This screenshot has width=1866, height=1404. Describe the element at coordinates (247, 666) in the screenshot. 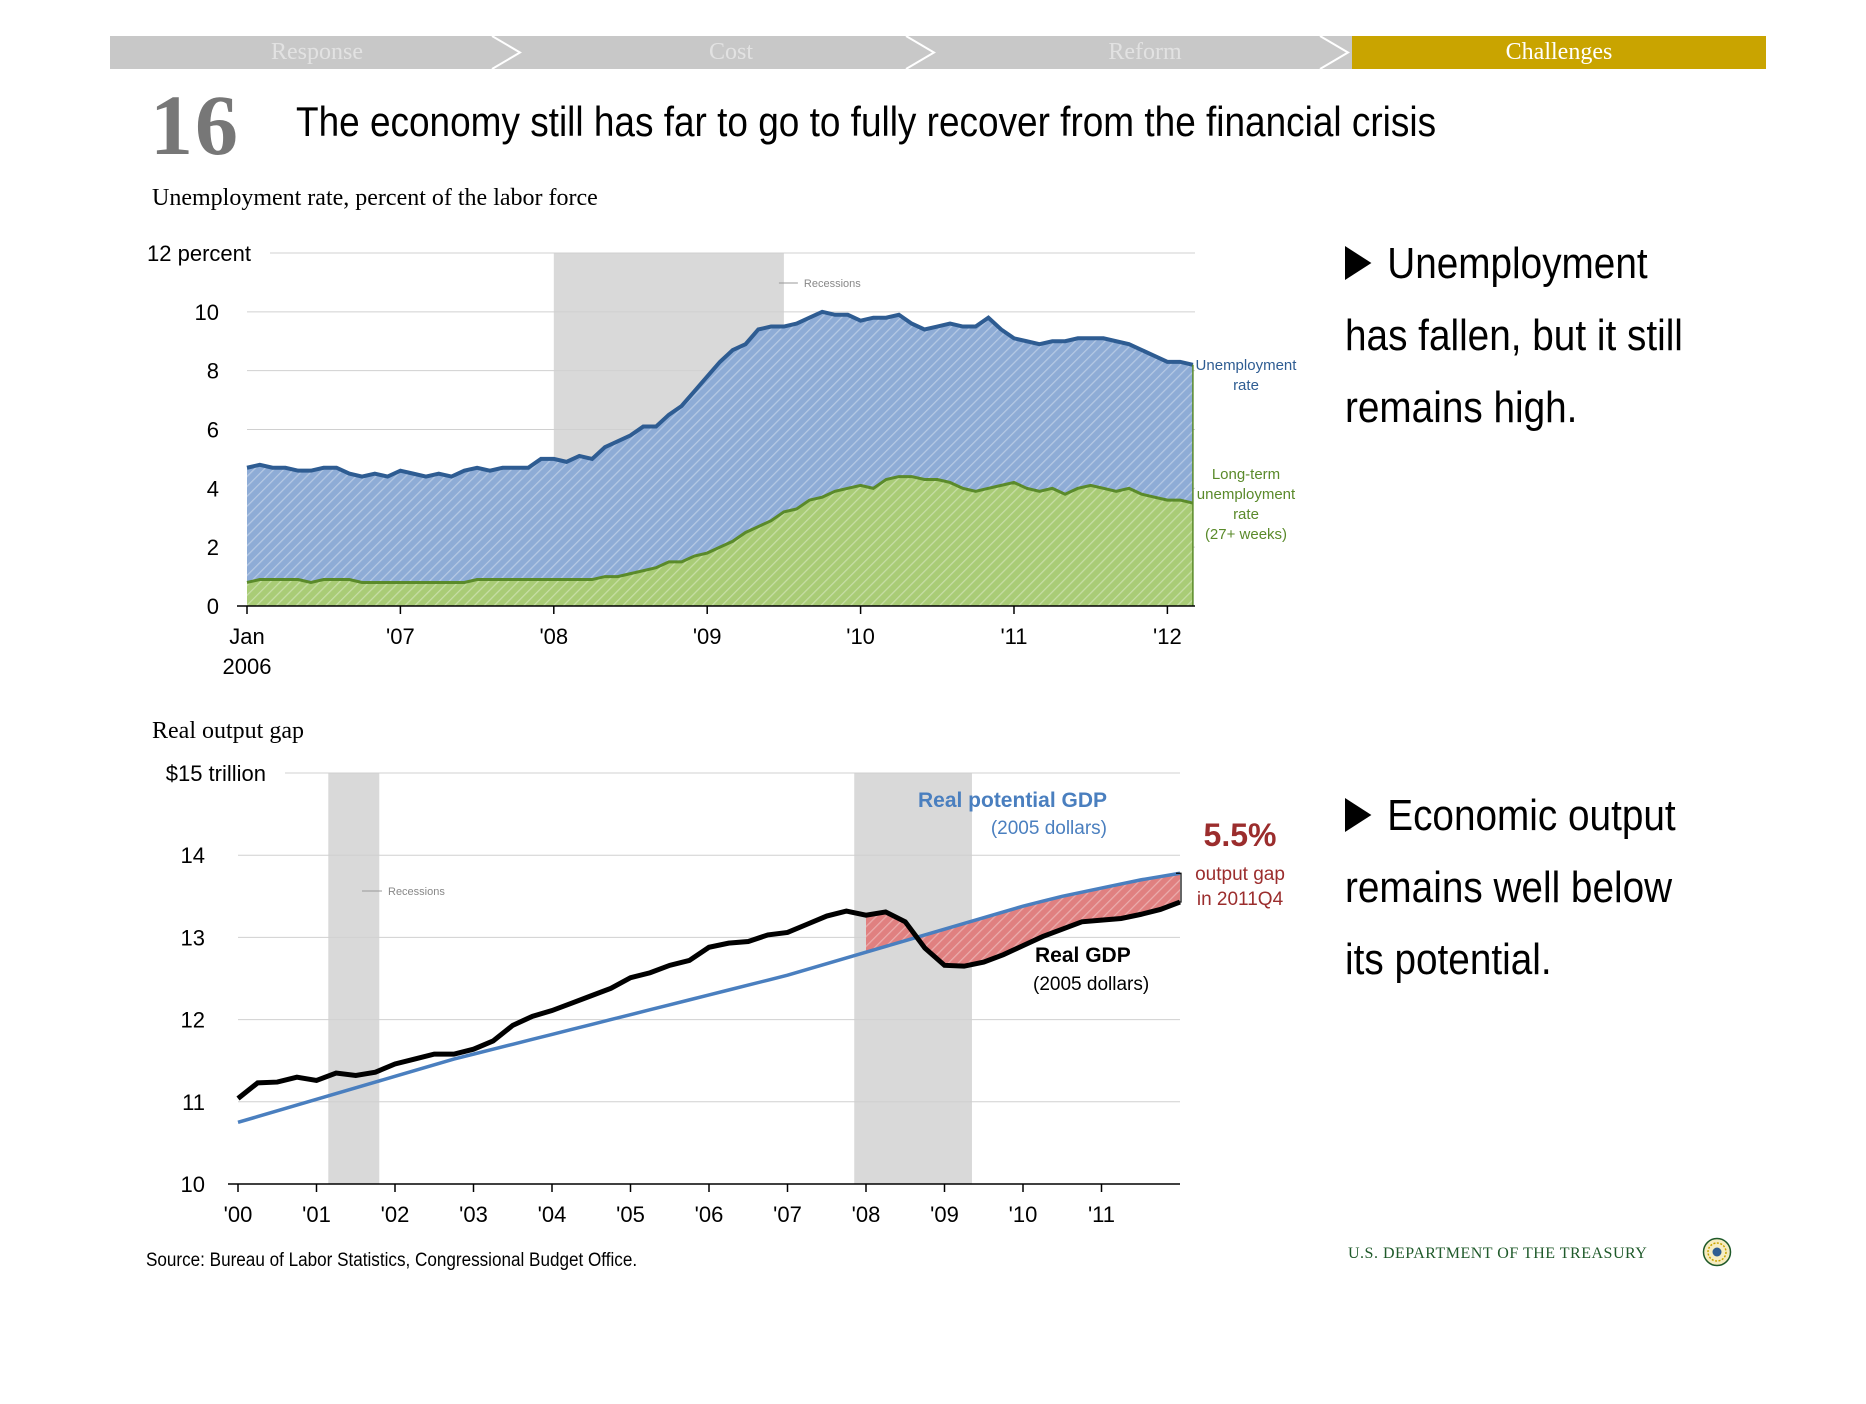

I see `x-tick-sublabel: 2006` at that location.